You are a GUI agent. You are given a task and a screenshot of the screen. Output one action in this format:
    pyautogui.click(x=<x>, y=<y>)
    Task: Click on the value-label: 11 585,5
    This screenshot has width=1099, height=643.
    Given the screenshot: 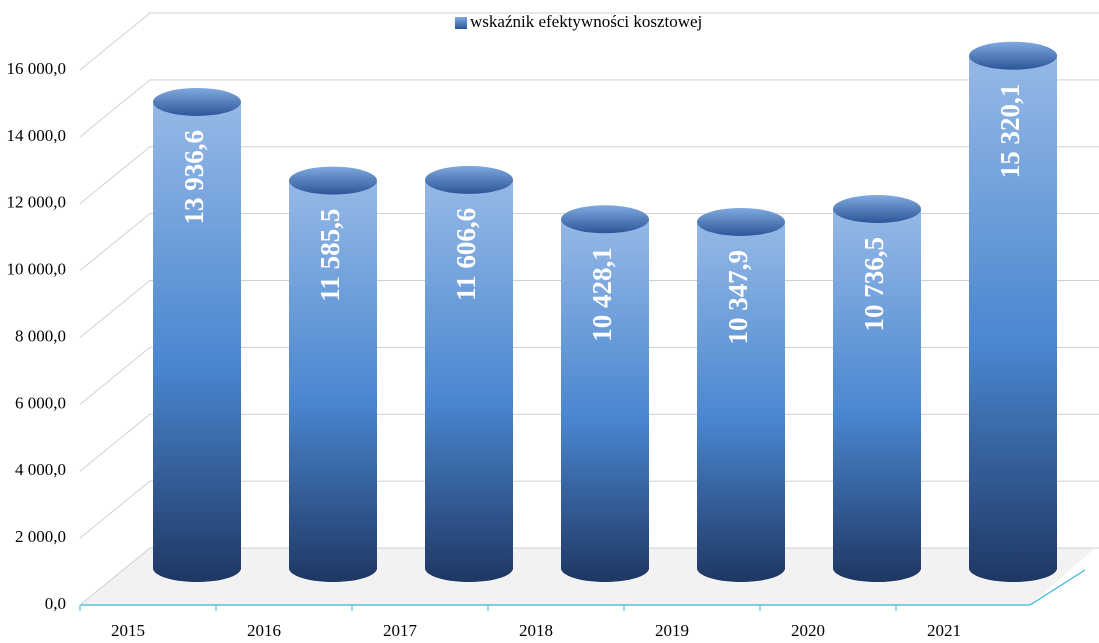 What is the action you would take?
    pyautogui.click(x=330, y=255)
    